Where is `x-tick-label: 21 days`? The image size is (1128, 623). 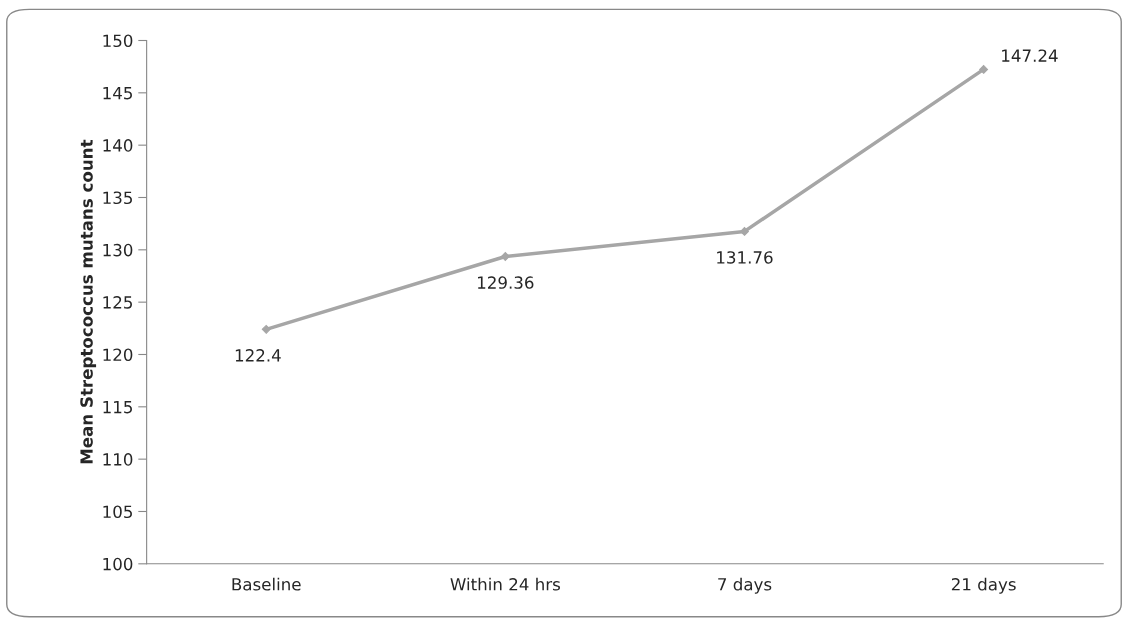 x-tick-label: 21 days is located at coordinates (983, 585).